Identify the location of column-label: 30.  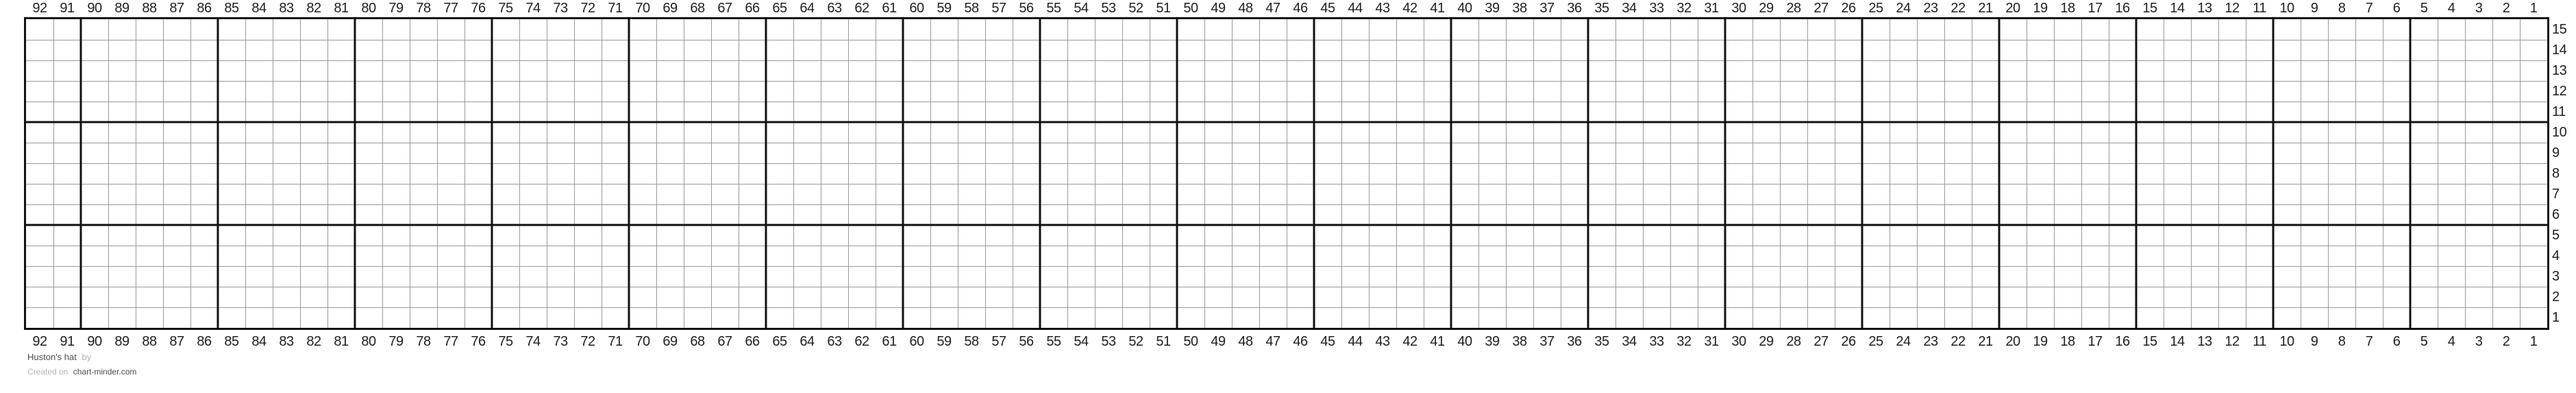
(1738, 8).